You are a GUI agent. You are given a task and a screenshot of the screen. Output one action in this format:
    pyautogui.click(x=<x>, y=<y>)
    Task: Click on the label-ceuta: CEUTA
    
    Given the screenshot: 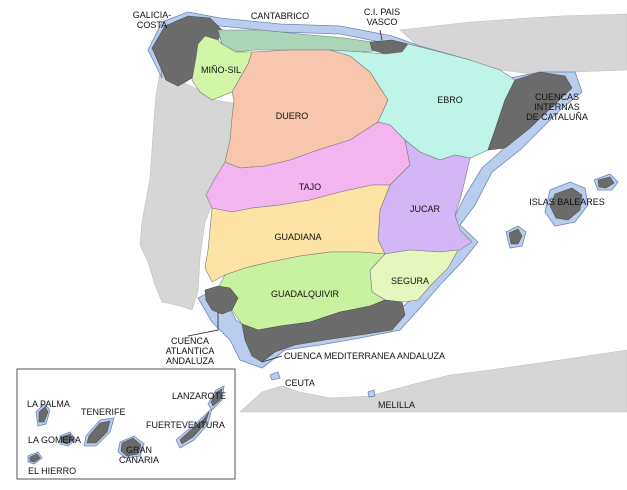 What is the action you would take?
    pyautogui.click(x=300, y=383)
    